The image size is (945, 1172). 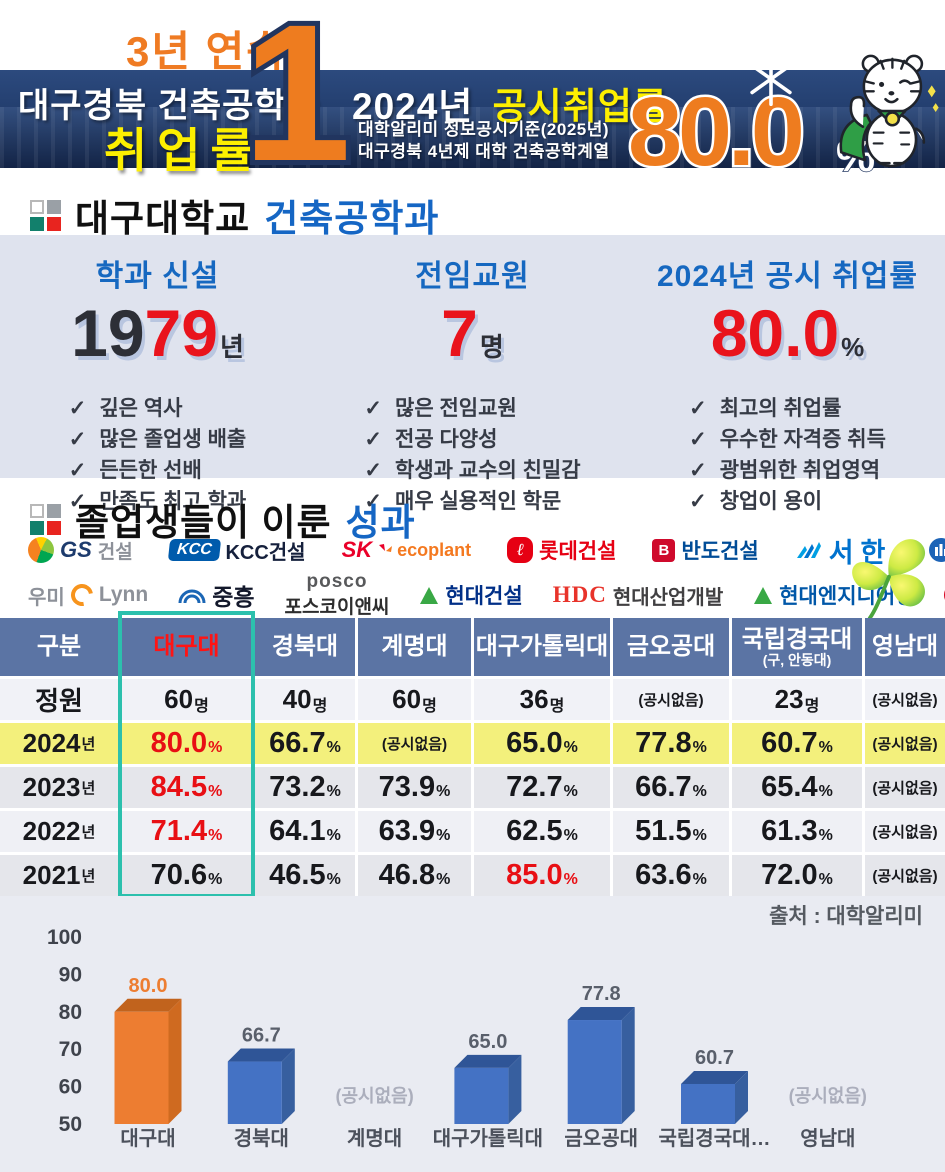 What do you see at coordinates (431, 439) in the screenshot?
I see `checklist-item: ✓ 전공 다양성` at bounding box center [431, 439].